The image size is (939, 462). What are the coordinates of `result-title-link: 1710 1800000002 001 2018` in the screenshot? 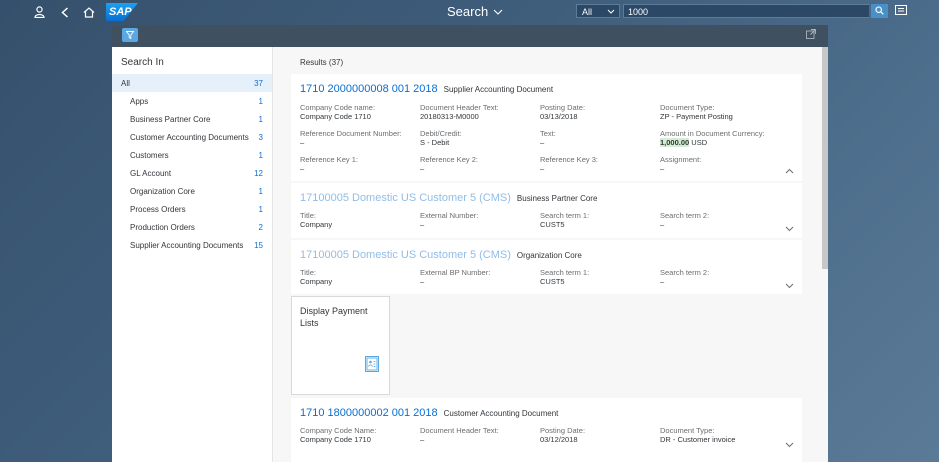 It's located at (369, 413).